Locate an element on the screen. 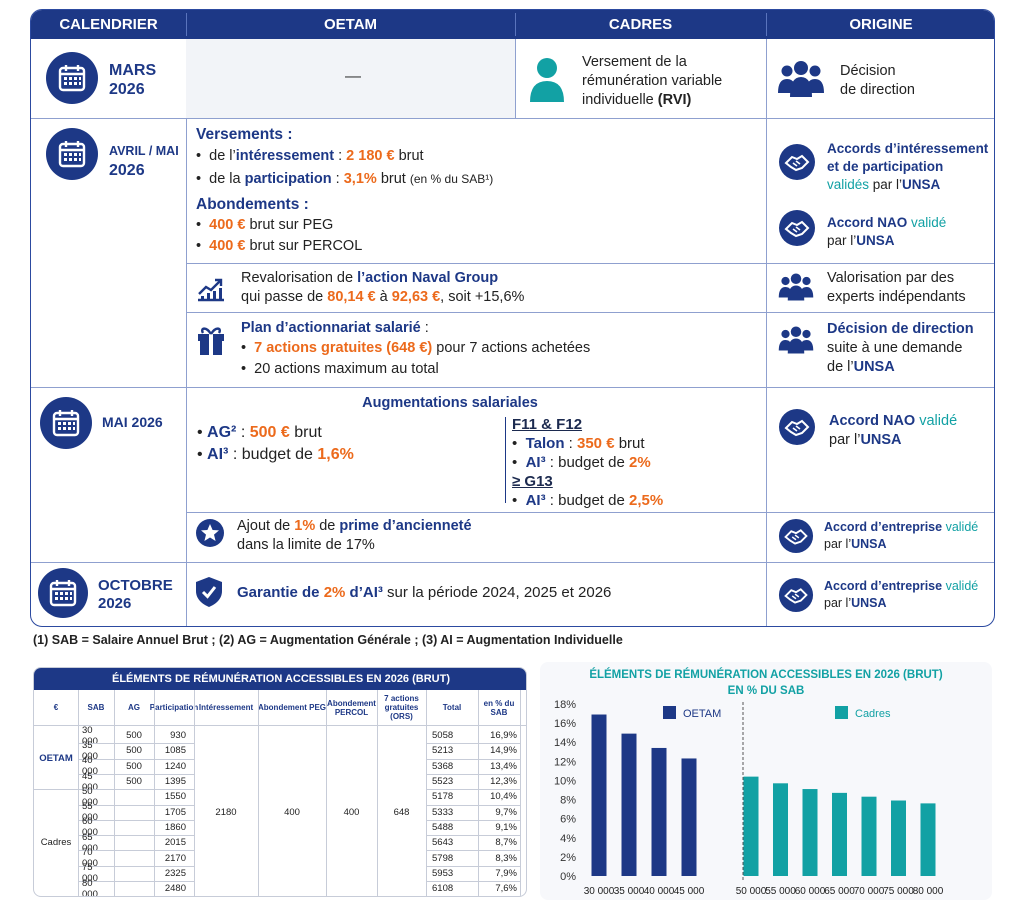 The height and width of the screenshot is (904, 1024). table-header-cell: AG is located at coordinates (134, 707).